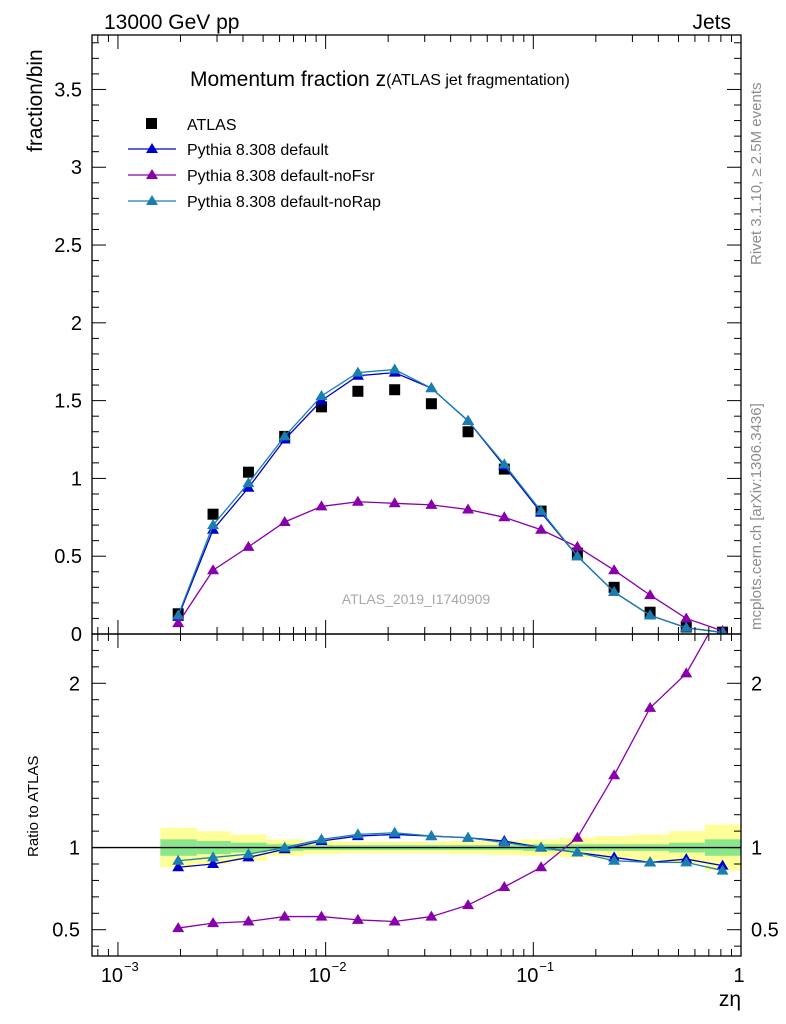  I want to click on mcplots-source-label: mcplots.cern.ch [arXiv:1306.3436], so click(756, 516).